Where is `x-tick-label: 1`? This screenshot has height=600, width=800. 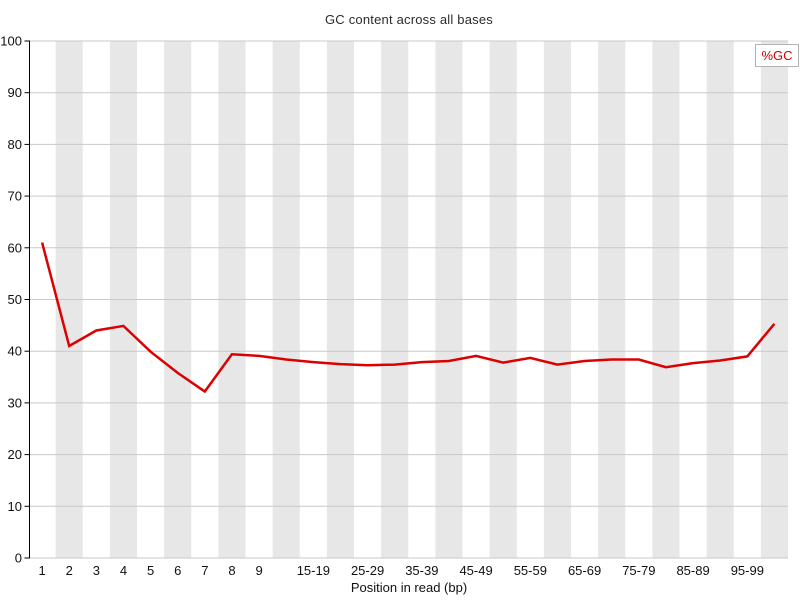
x-tick-label: 1 is located at coordinates (41, 570).